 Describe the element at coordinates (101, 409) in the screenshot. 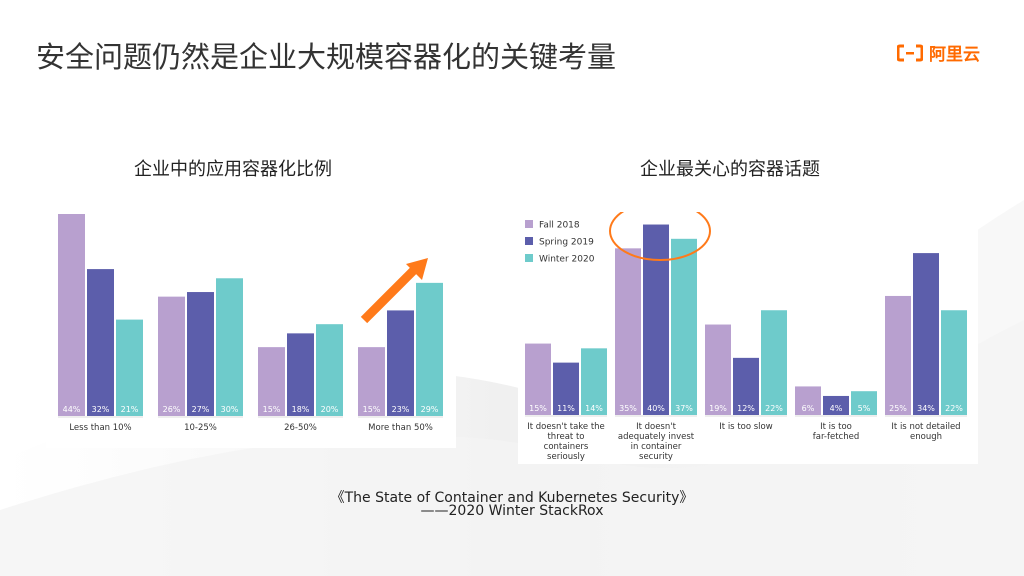

I see `bar-value-label: 32%` at that location.